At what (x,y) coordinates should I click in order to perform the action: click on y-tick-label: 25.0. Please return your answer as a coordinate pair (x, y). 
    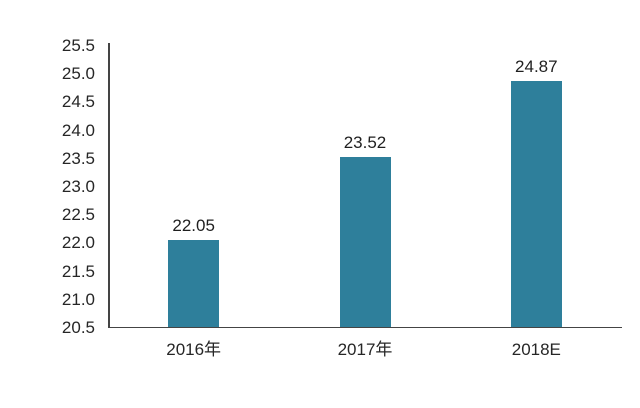
    Looking at the image, I should click on (78, 74).